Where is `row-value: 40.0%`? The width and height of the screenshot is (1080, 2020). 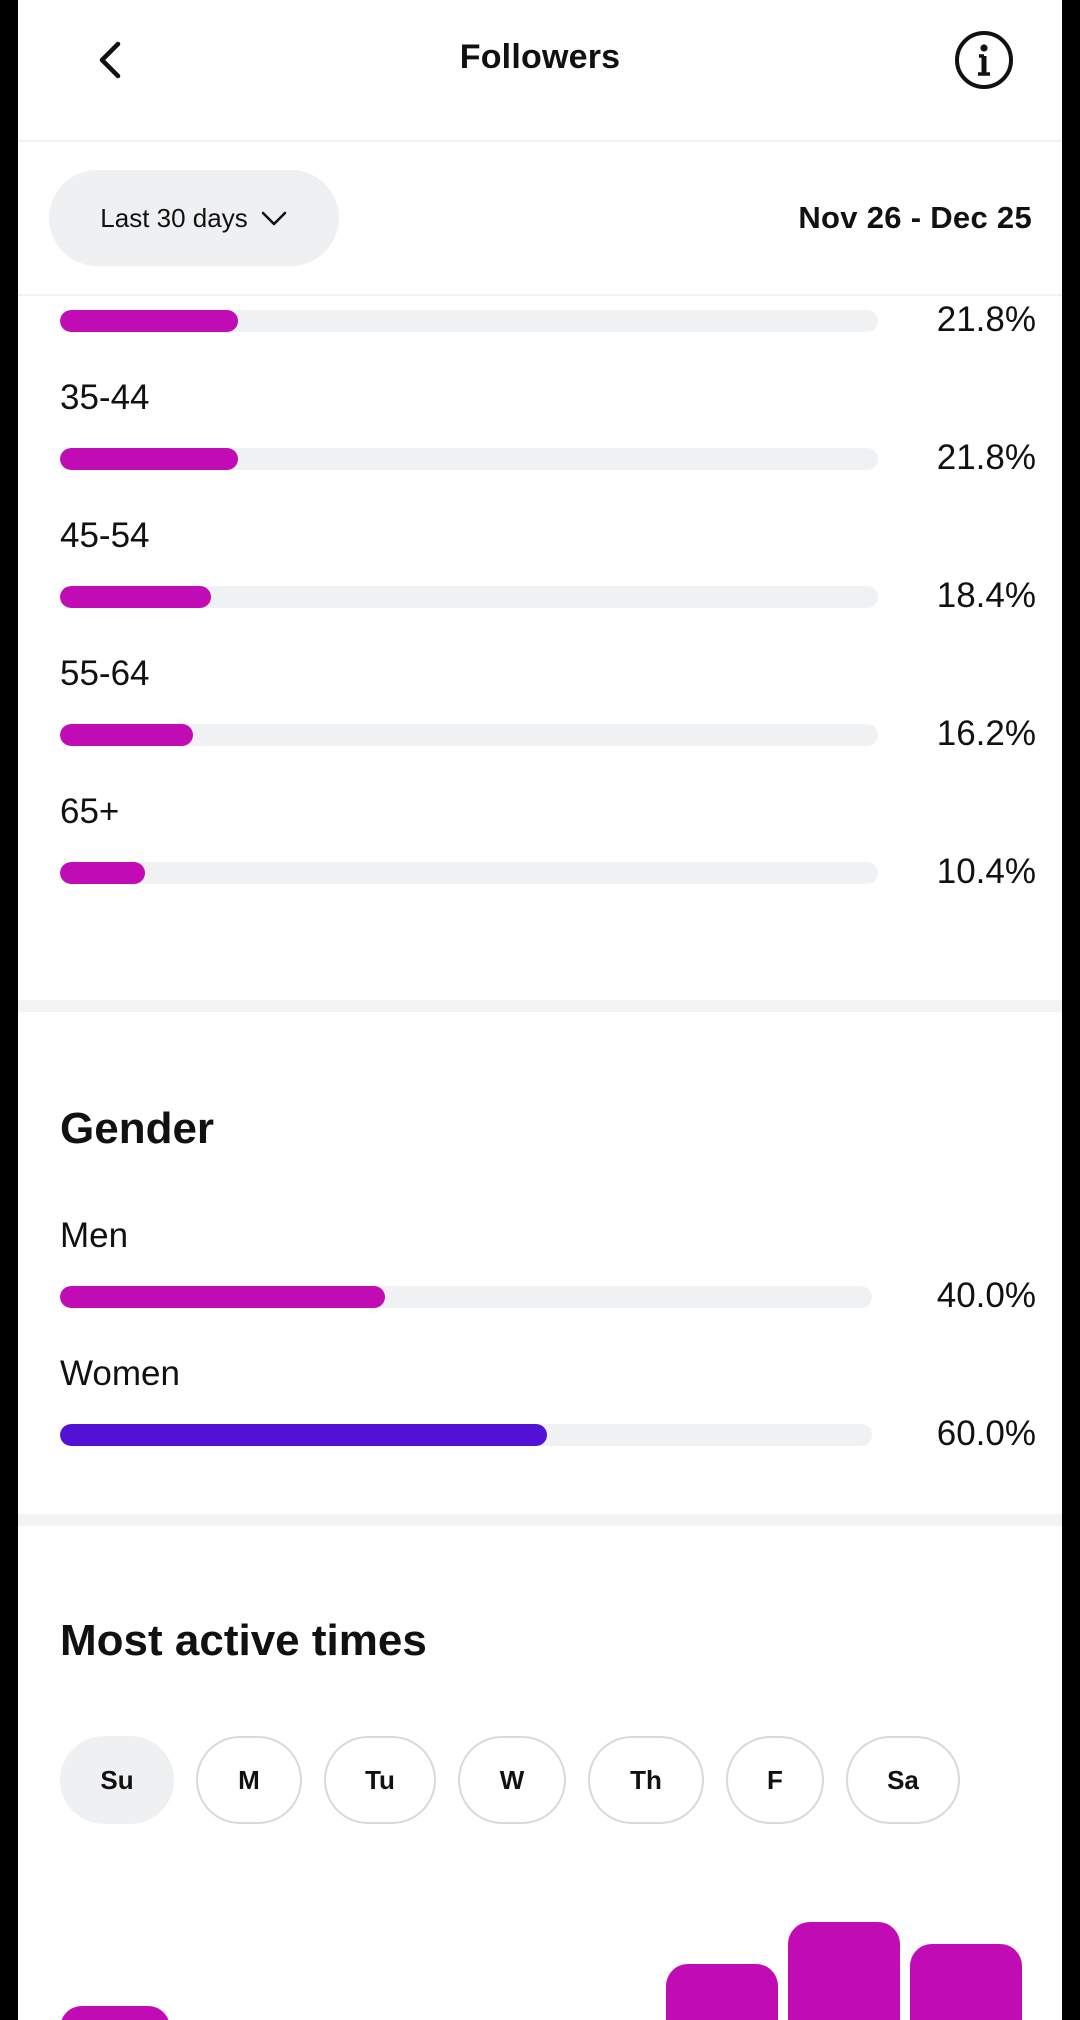 row-value: 40.0% is located at coordinates (986, 1295).